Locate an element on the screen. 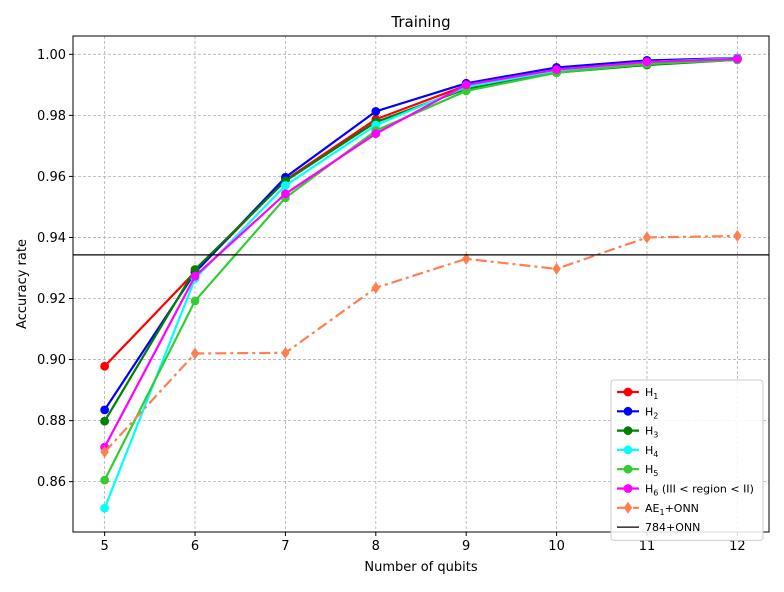 The height and width of the screenshot is (592, 784). legend-entry: AE1+ONN is located at coordinates (658, 509).